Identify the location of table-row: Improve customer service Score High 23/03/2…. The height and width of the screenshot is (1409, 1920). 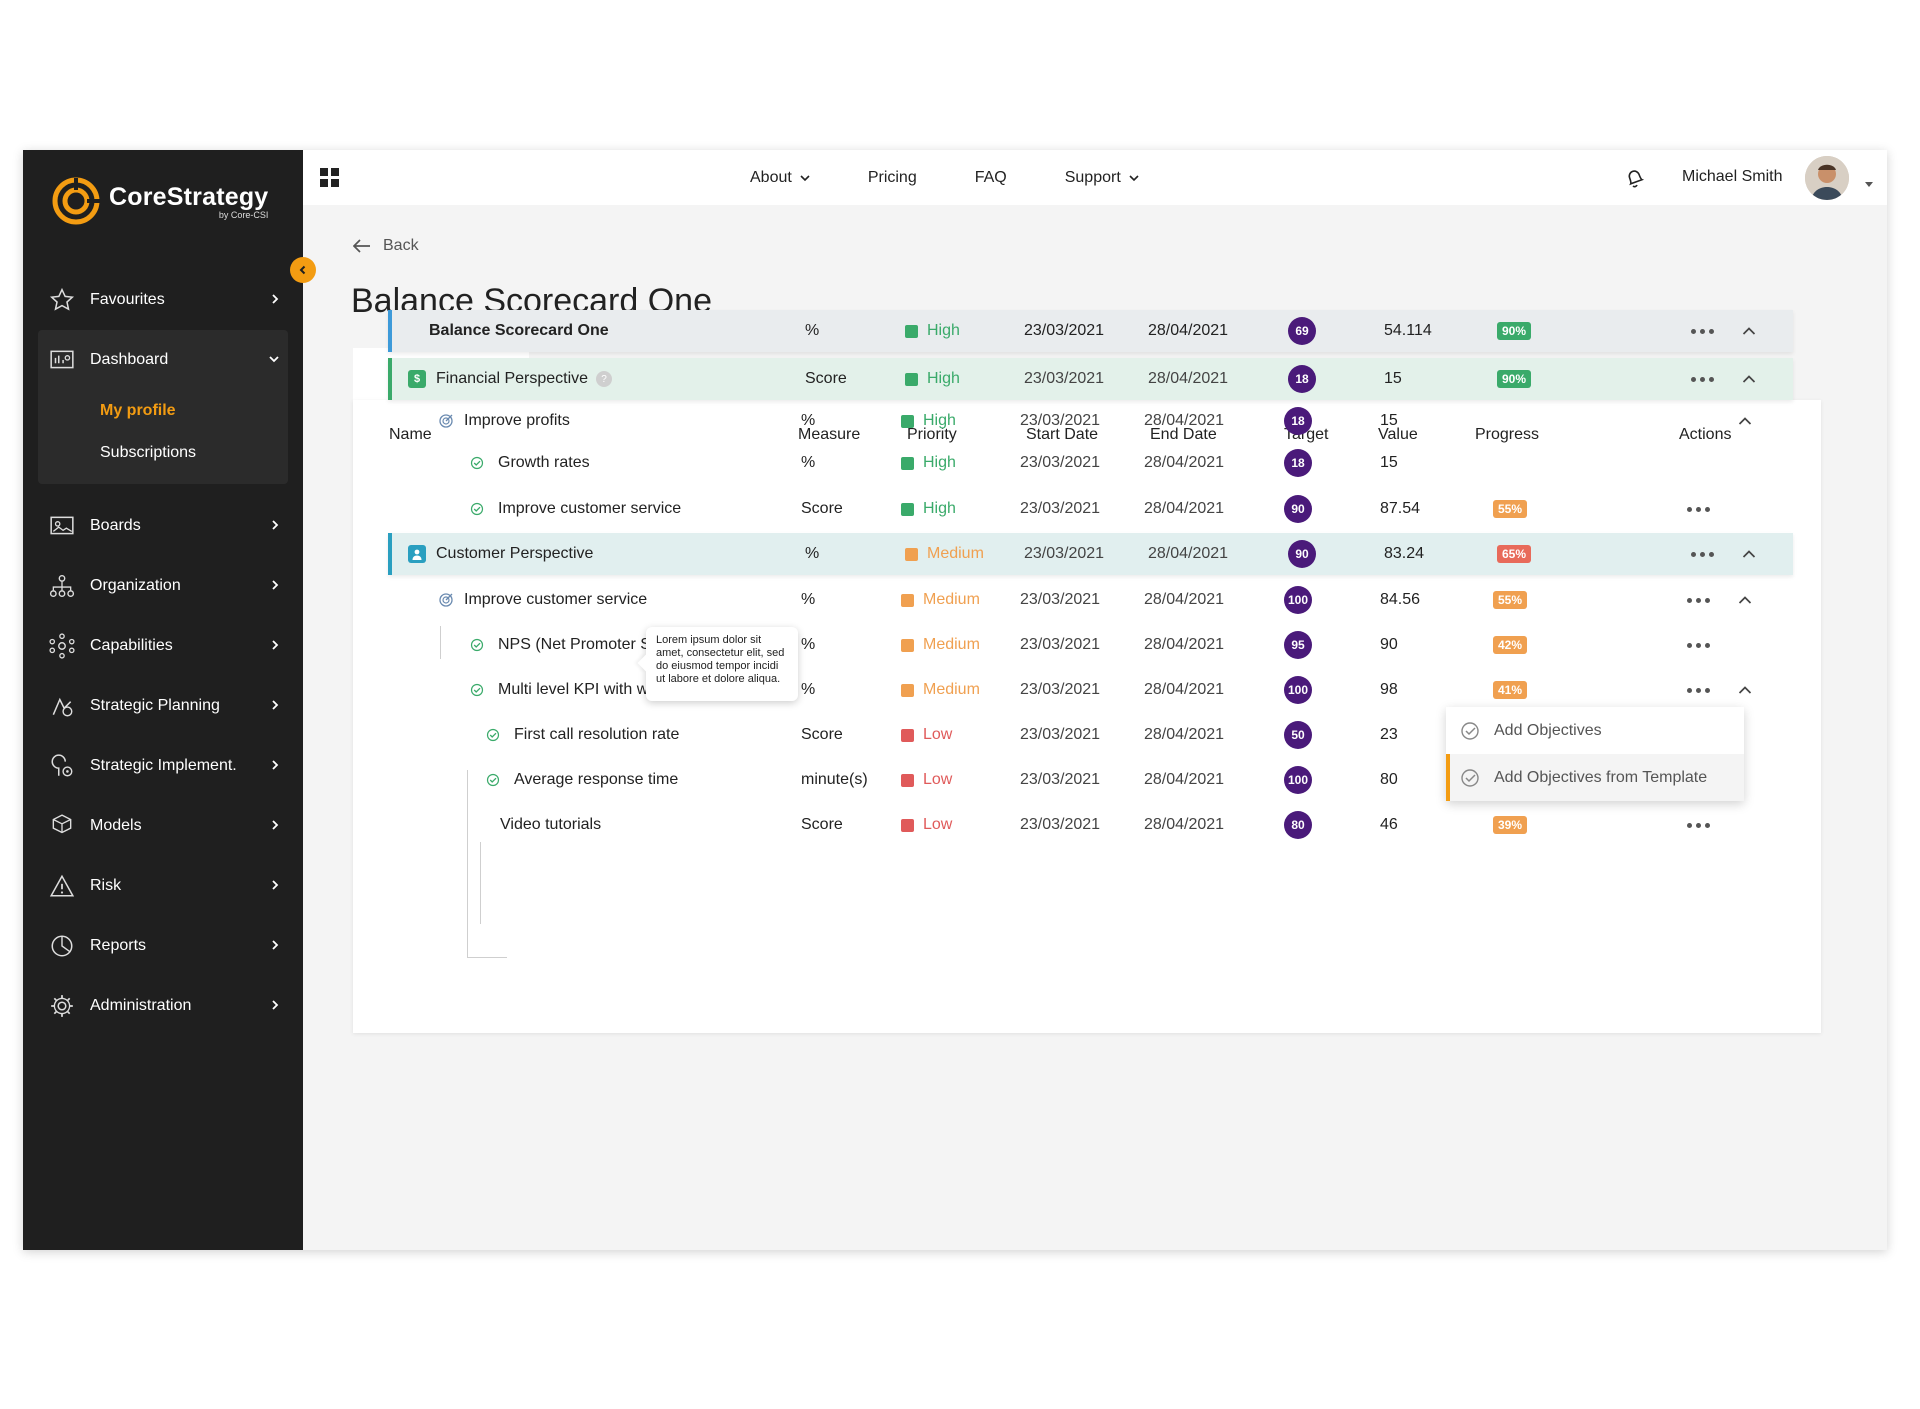
(1090, 509).